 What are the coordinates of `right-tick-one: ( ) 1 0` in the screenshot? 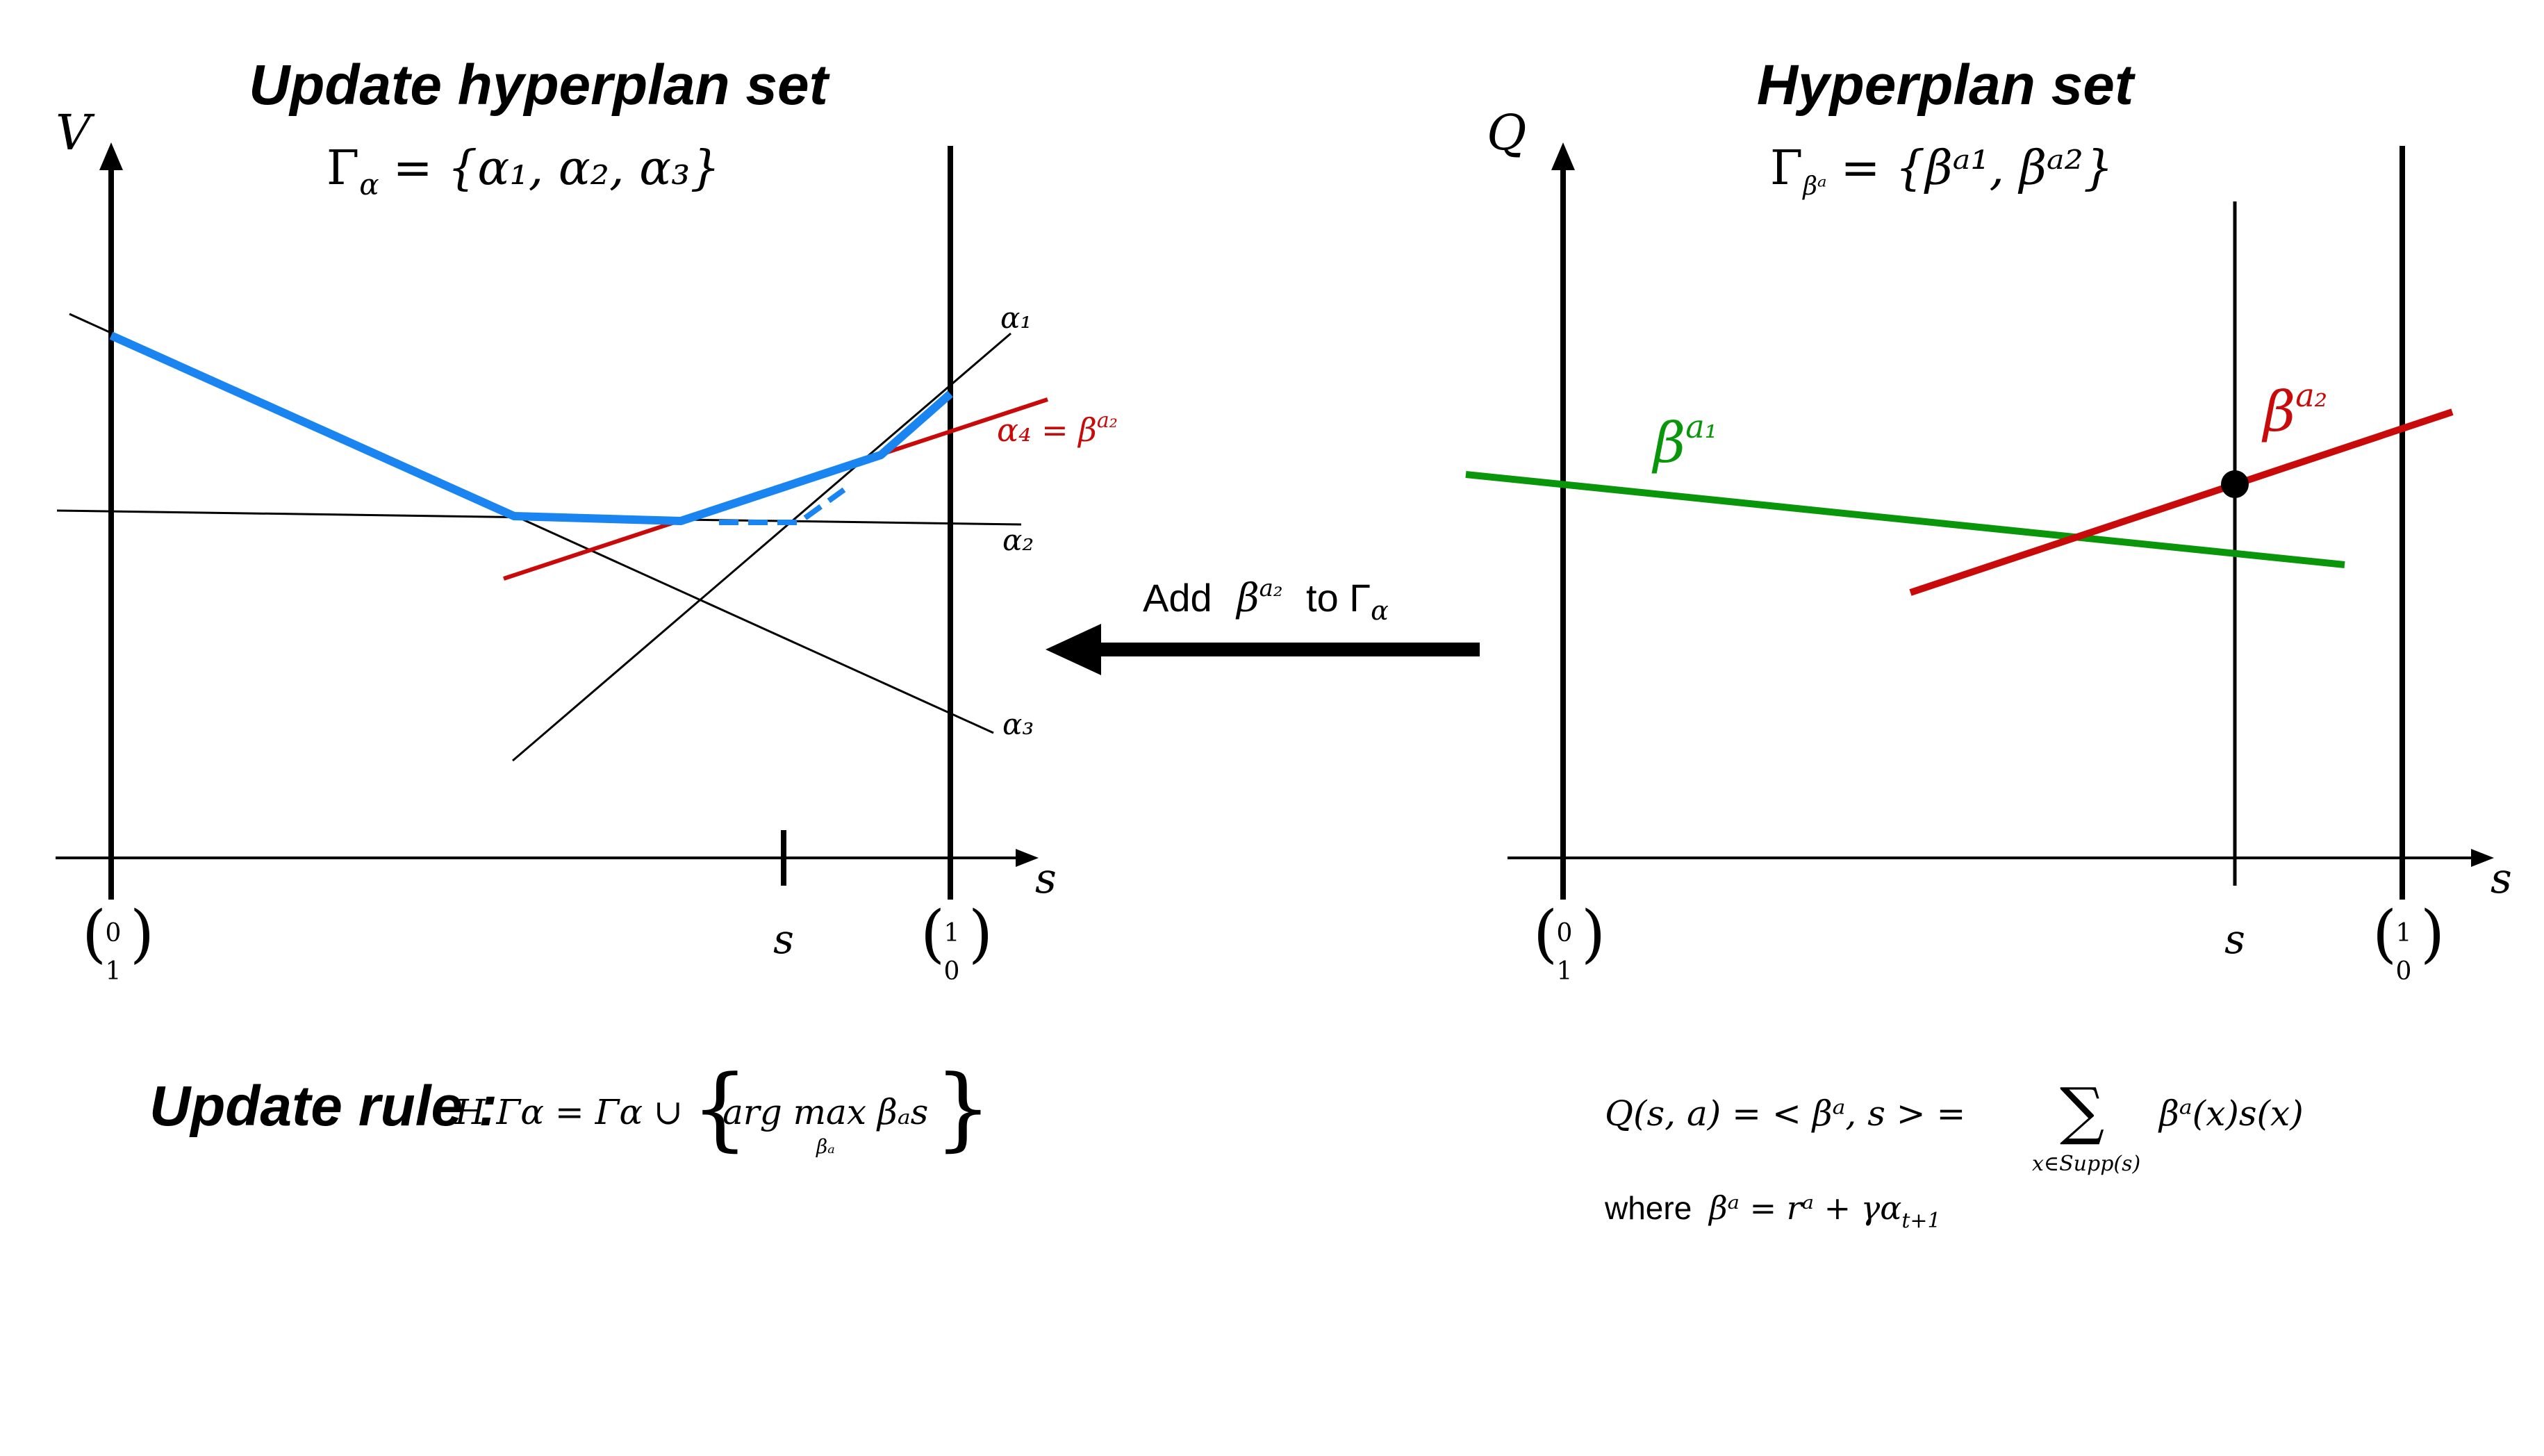 It's located at (2408, 941).